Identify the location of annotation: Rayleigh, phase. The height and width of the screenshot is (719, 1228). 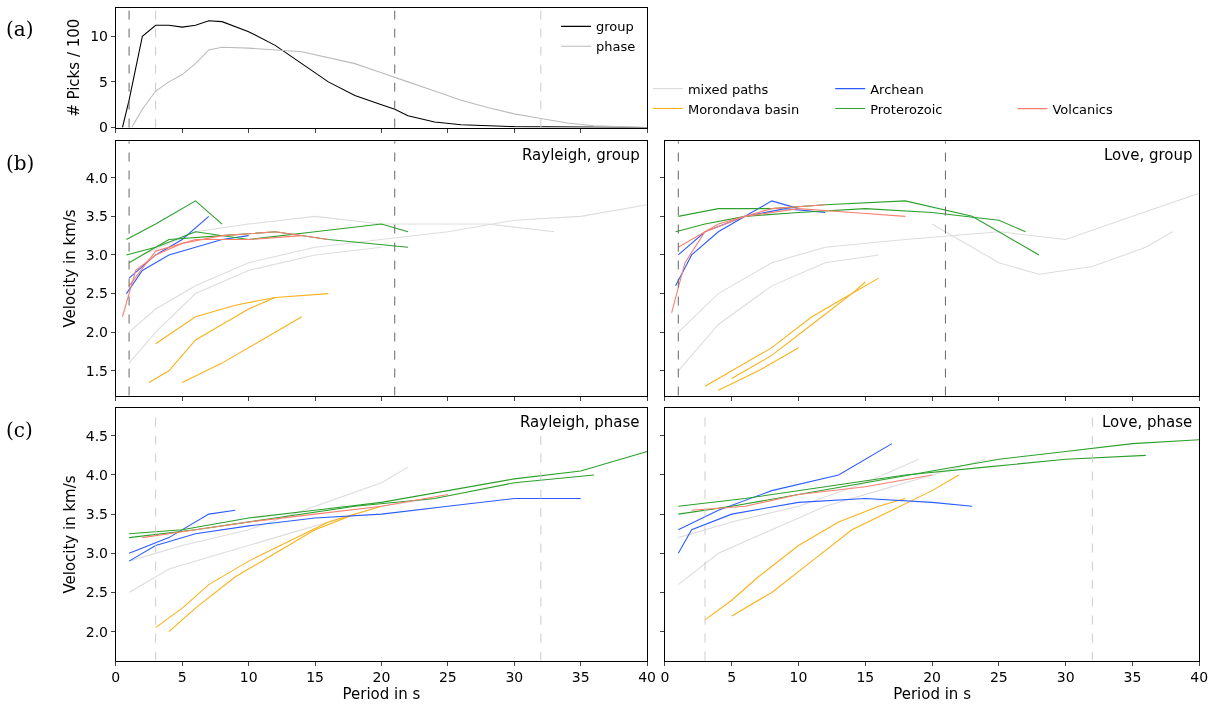
(580, 422).